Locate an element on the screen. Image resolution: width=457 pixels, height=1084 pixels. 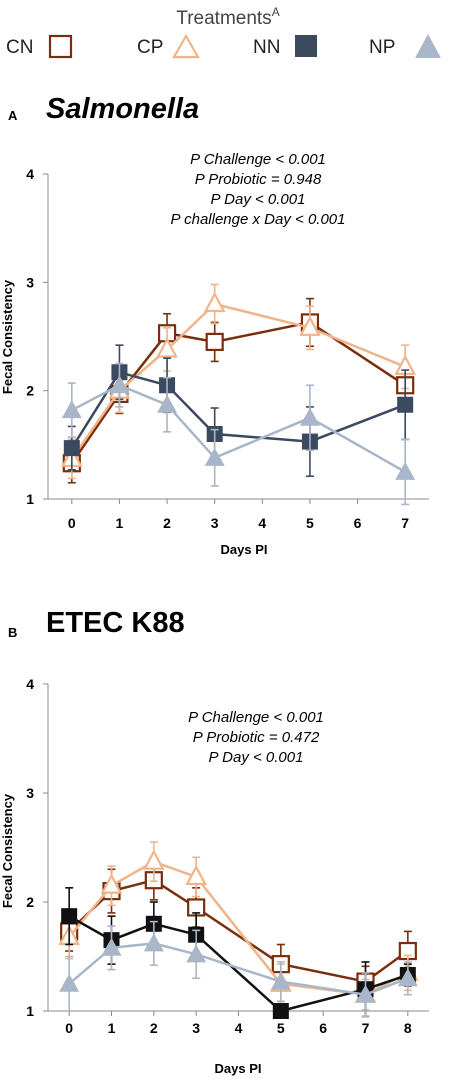
panel-a-x-tick-label: 3 is located at coordinates (215, 523).